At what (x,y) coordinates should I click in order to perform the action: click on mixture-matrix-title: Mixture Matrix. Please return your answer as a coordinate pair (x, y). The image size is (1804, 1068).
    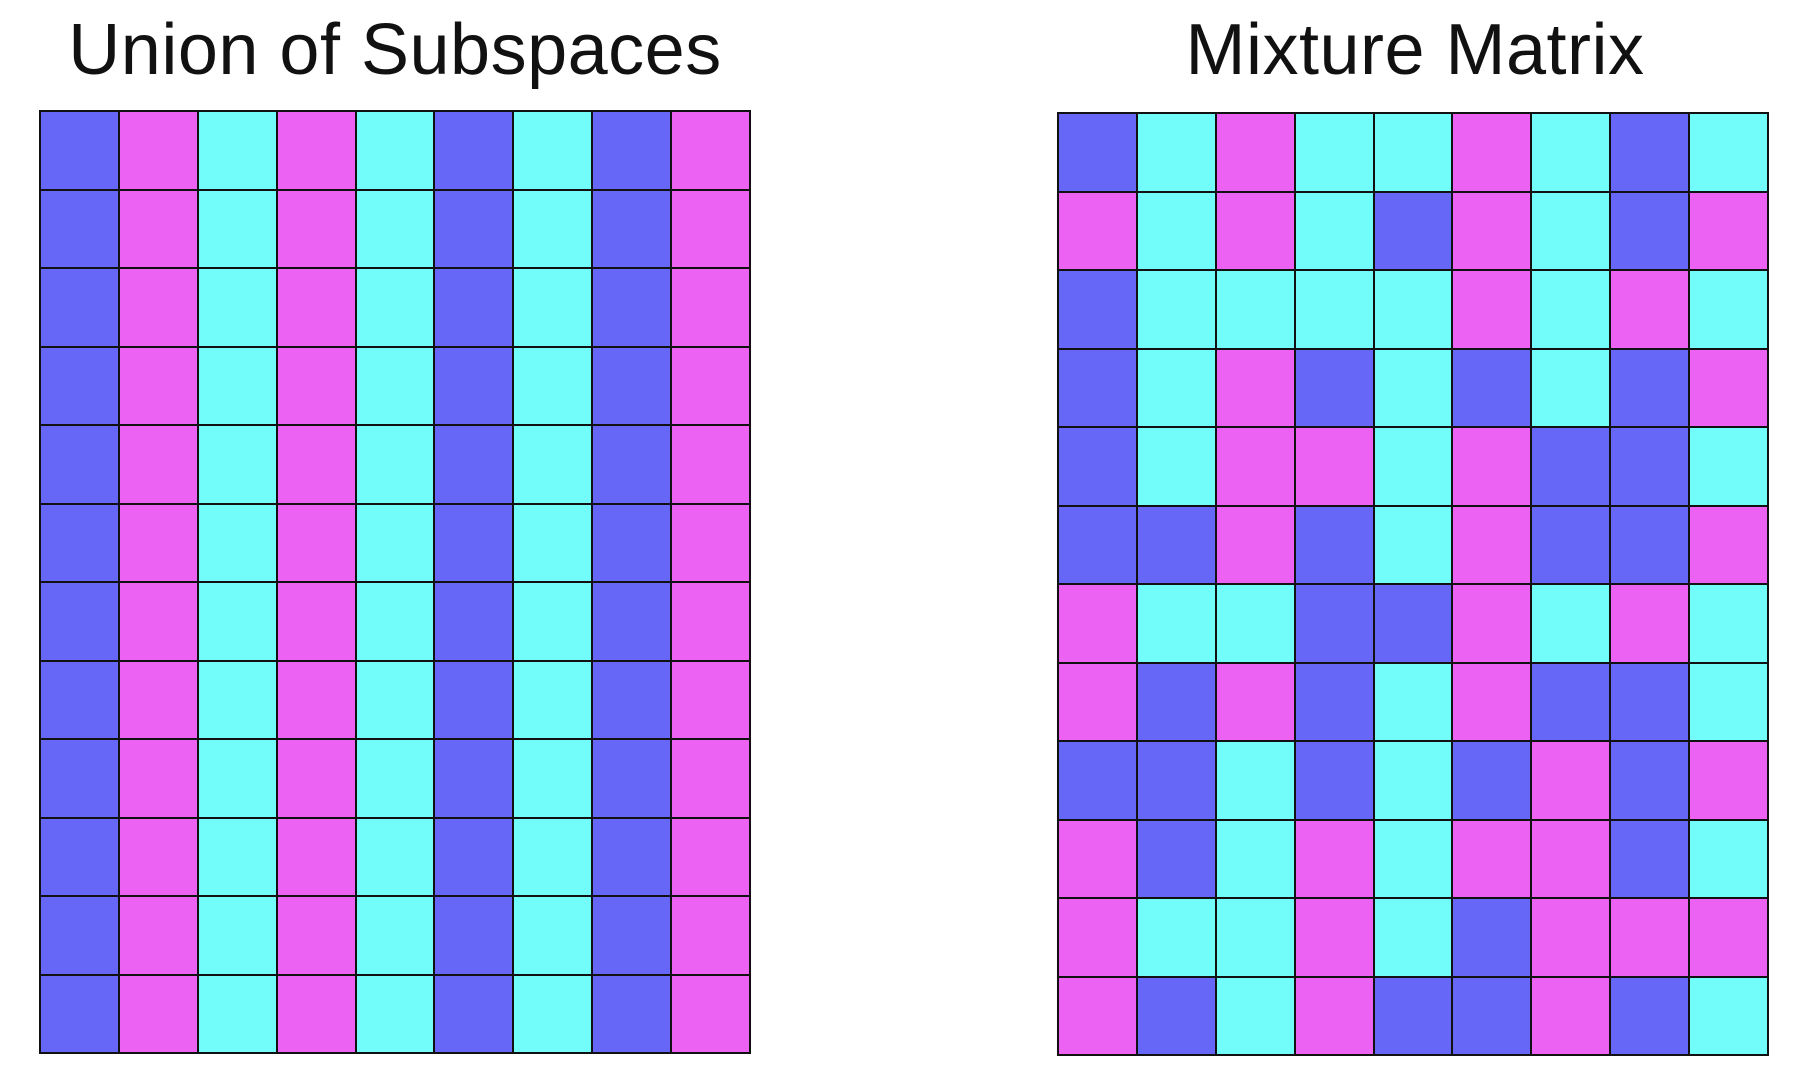
    Looking at the image, I should click on (1415, 50).